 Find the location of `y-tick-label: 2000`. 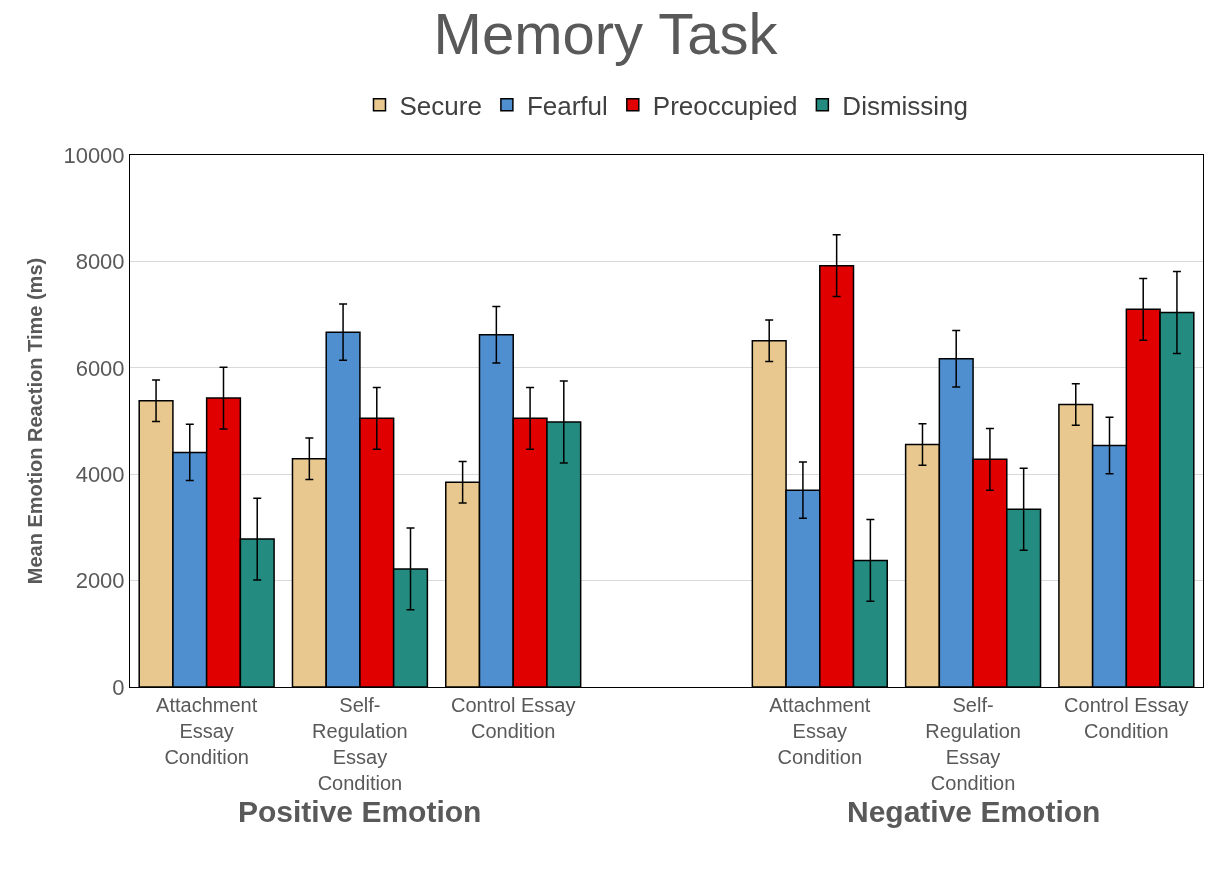

y-tick-label: 2000 is located at coordinates (100, 581).